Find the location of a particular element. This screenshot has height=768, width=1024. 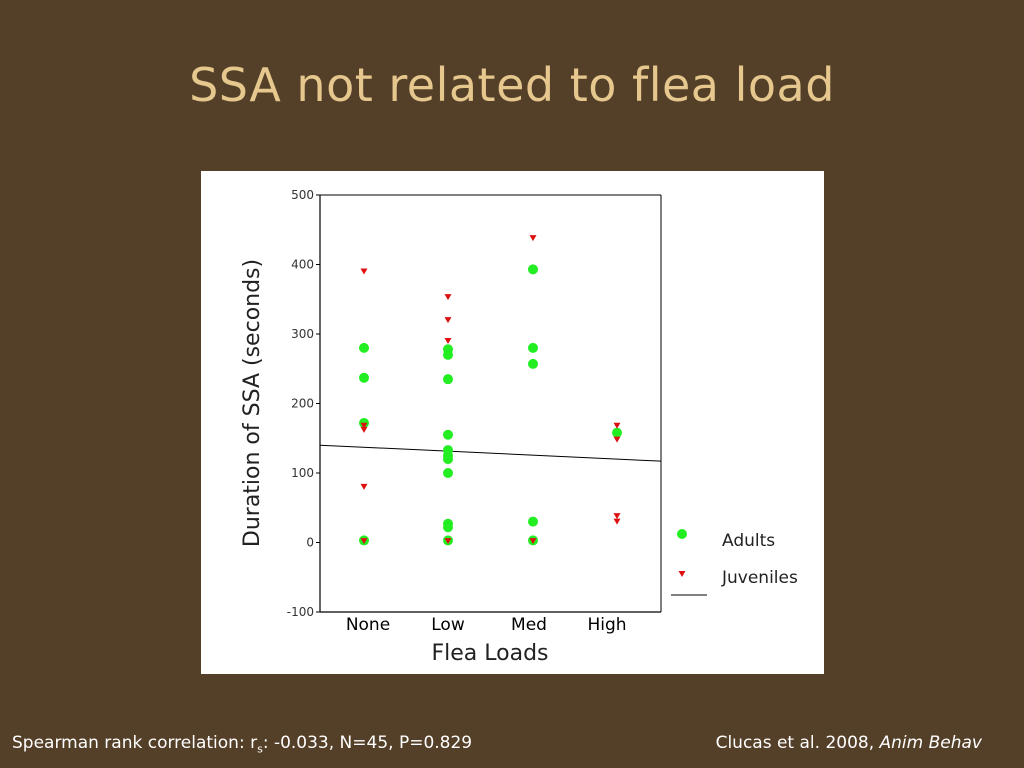

legend-juveniles-label: Juveniles is located at coordinates (759, 578).